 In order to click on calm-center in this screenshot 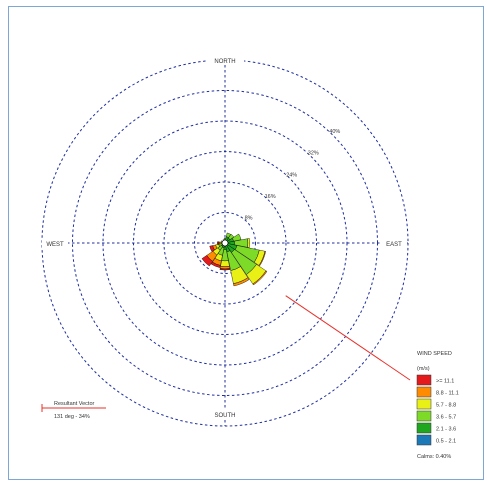, I will do `click(225, 243)`.